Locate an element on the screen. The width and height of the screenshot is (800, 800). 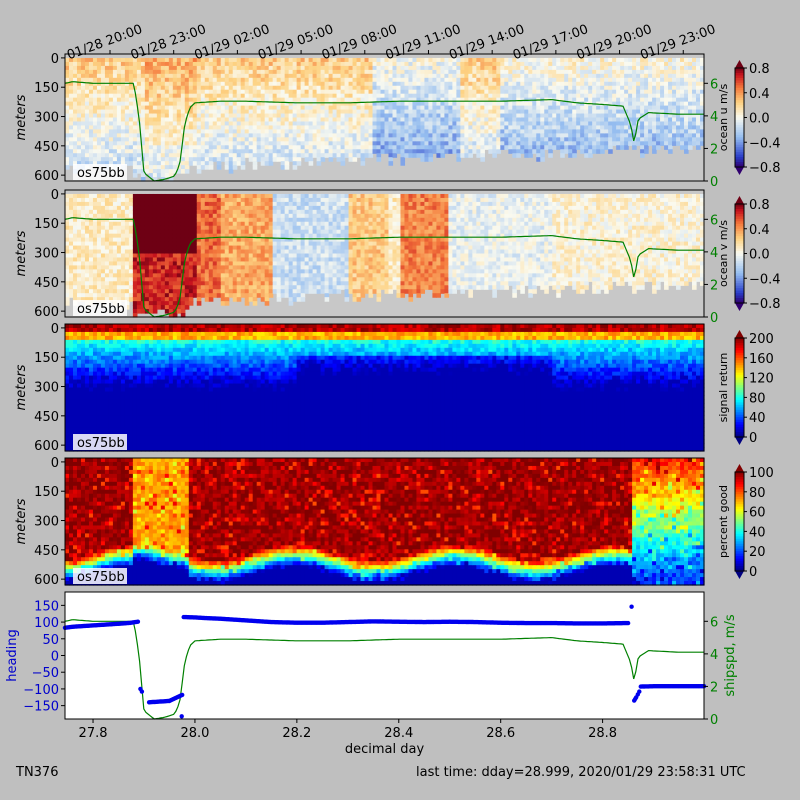
colorbar-segment is located at coordinates (739, 99).